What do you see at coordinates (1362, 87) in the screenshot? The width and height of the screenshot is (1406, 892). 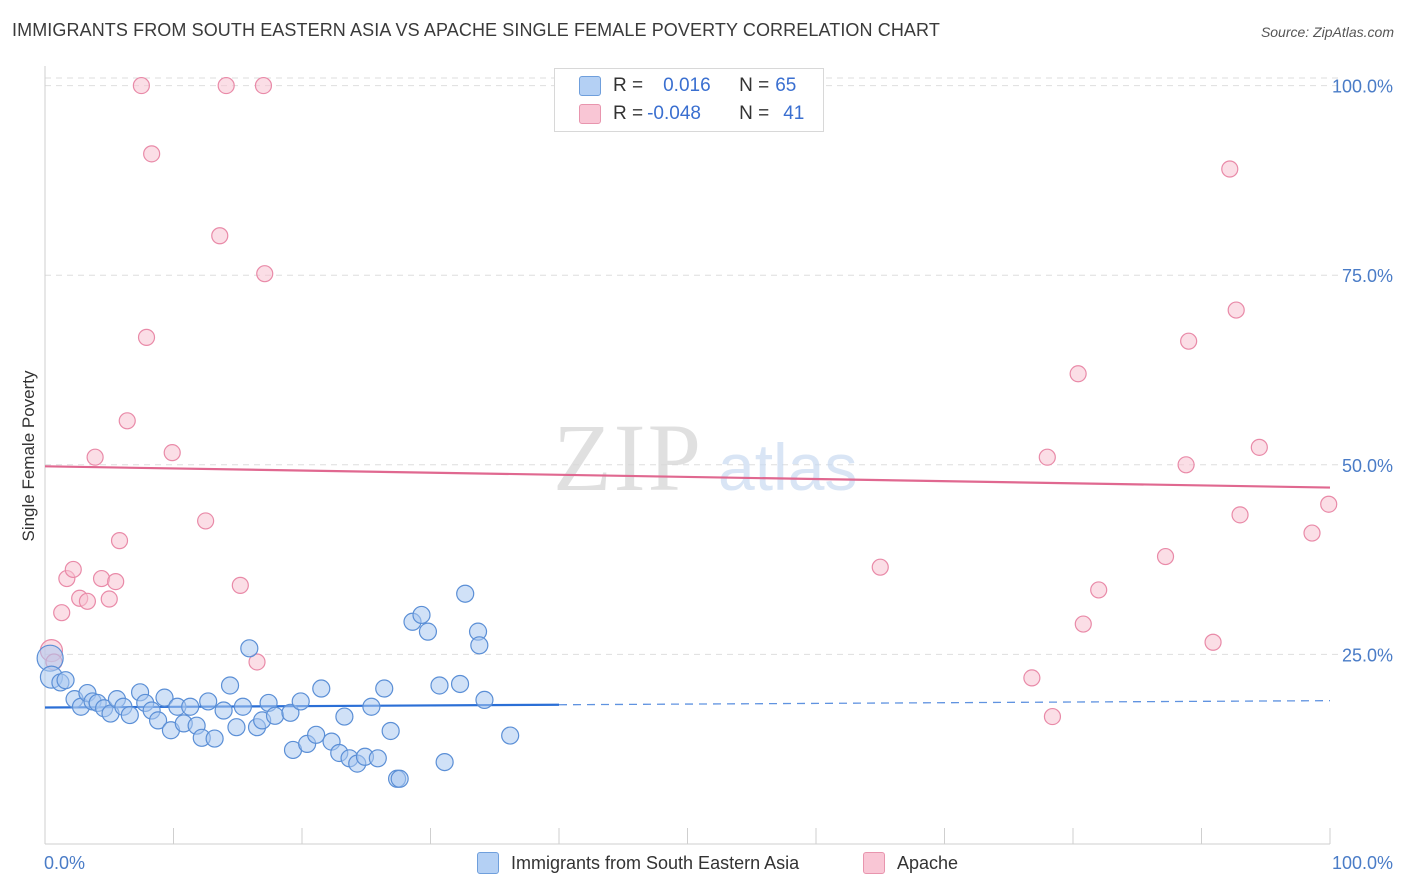 I see `y-tick-label: 100.0%` at bounding box center [1362, 87].